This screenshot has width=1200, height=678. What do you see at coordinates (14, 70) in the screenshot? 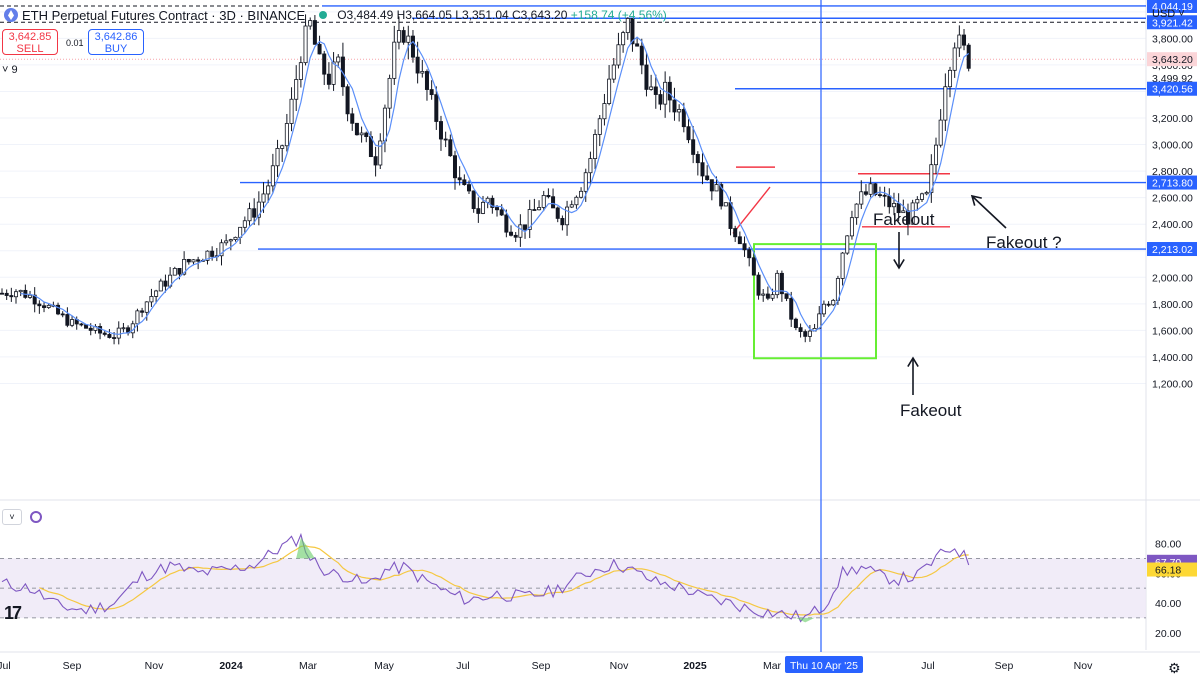
I see `indicator-count: 9` at bounding box center [14, 70].